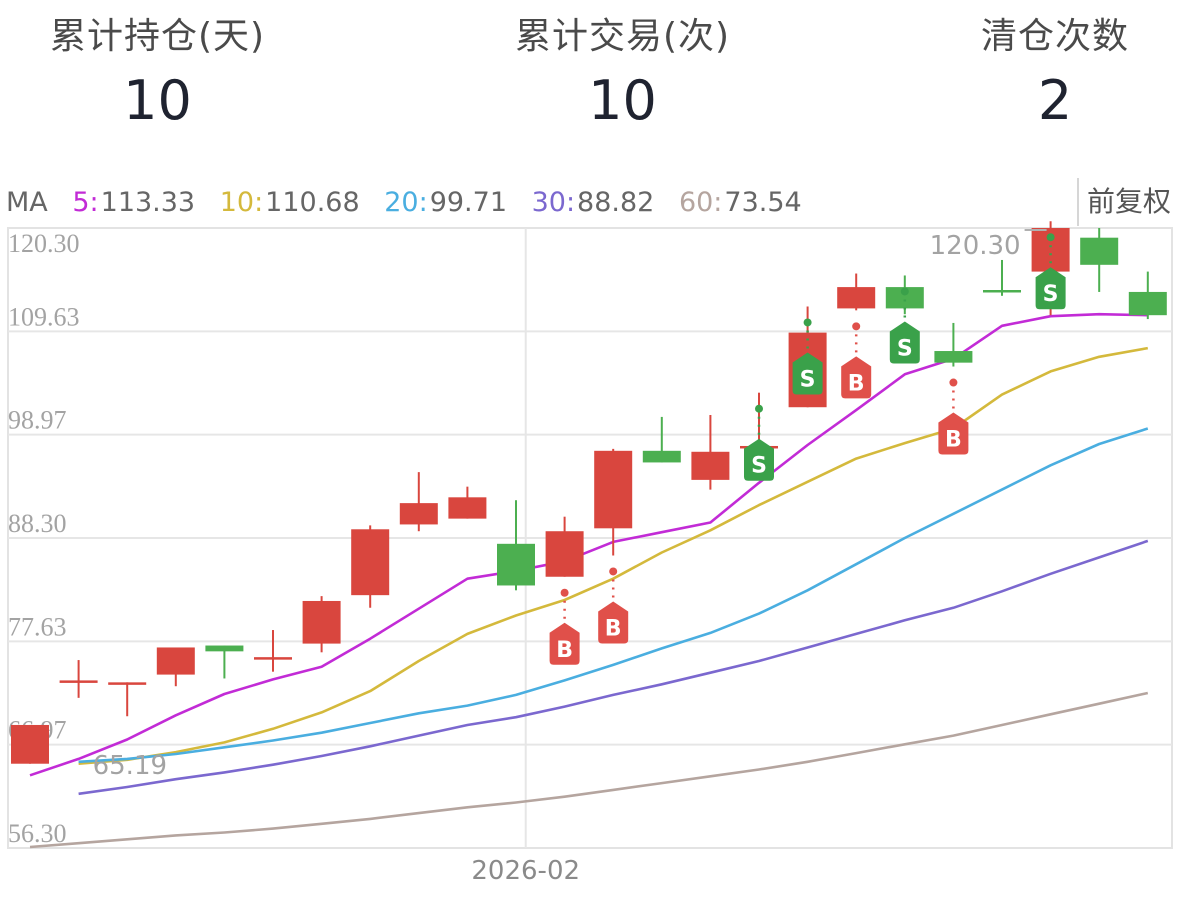 Image resolution: width=1179 pixels, height=905 pixels. What do you see at coordinates (148, 202) in the screenshot?
I see `ma5-value: 113.33` at bounding box center [148, 202].